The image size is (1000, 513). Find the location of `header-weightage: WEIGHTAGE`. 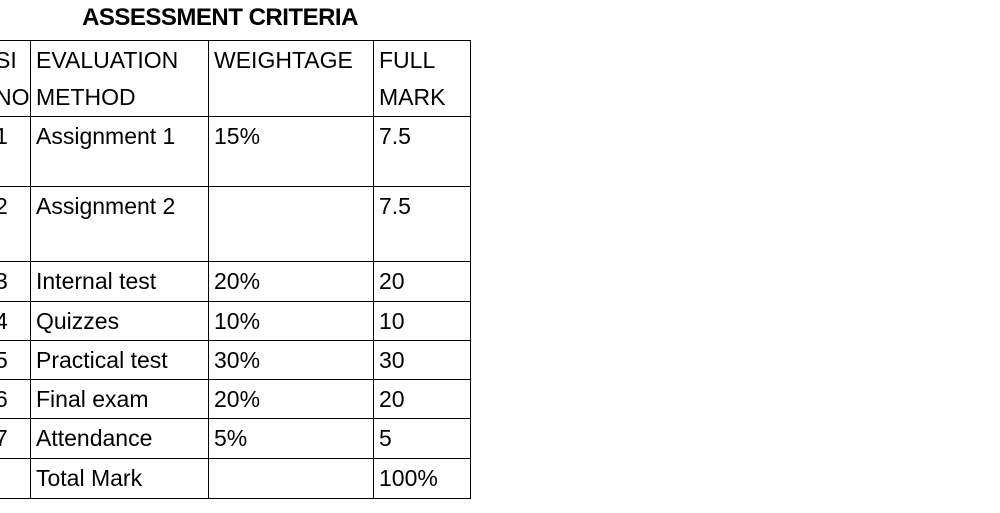

header-weightage: WEIGHTAGE is located at coordinates (291, 78).